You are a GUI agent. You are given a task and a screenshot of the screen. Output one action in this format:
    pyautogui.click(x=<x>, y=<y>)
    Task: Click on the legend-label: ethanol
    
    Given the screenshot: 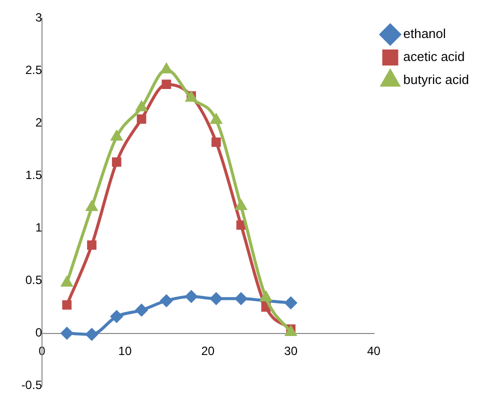 What is the action you would take?
    pyautogui.click(x=424, y=34)
    